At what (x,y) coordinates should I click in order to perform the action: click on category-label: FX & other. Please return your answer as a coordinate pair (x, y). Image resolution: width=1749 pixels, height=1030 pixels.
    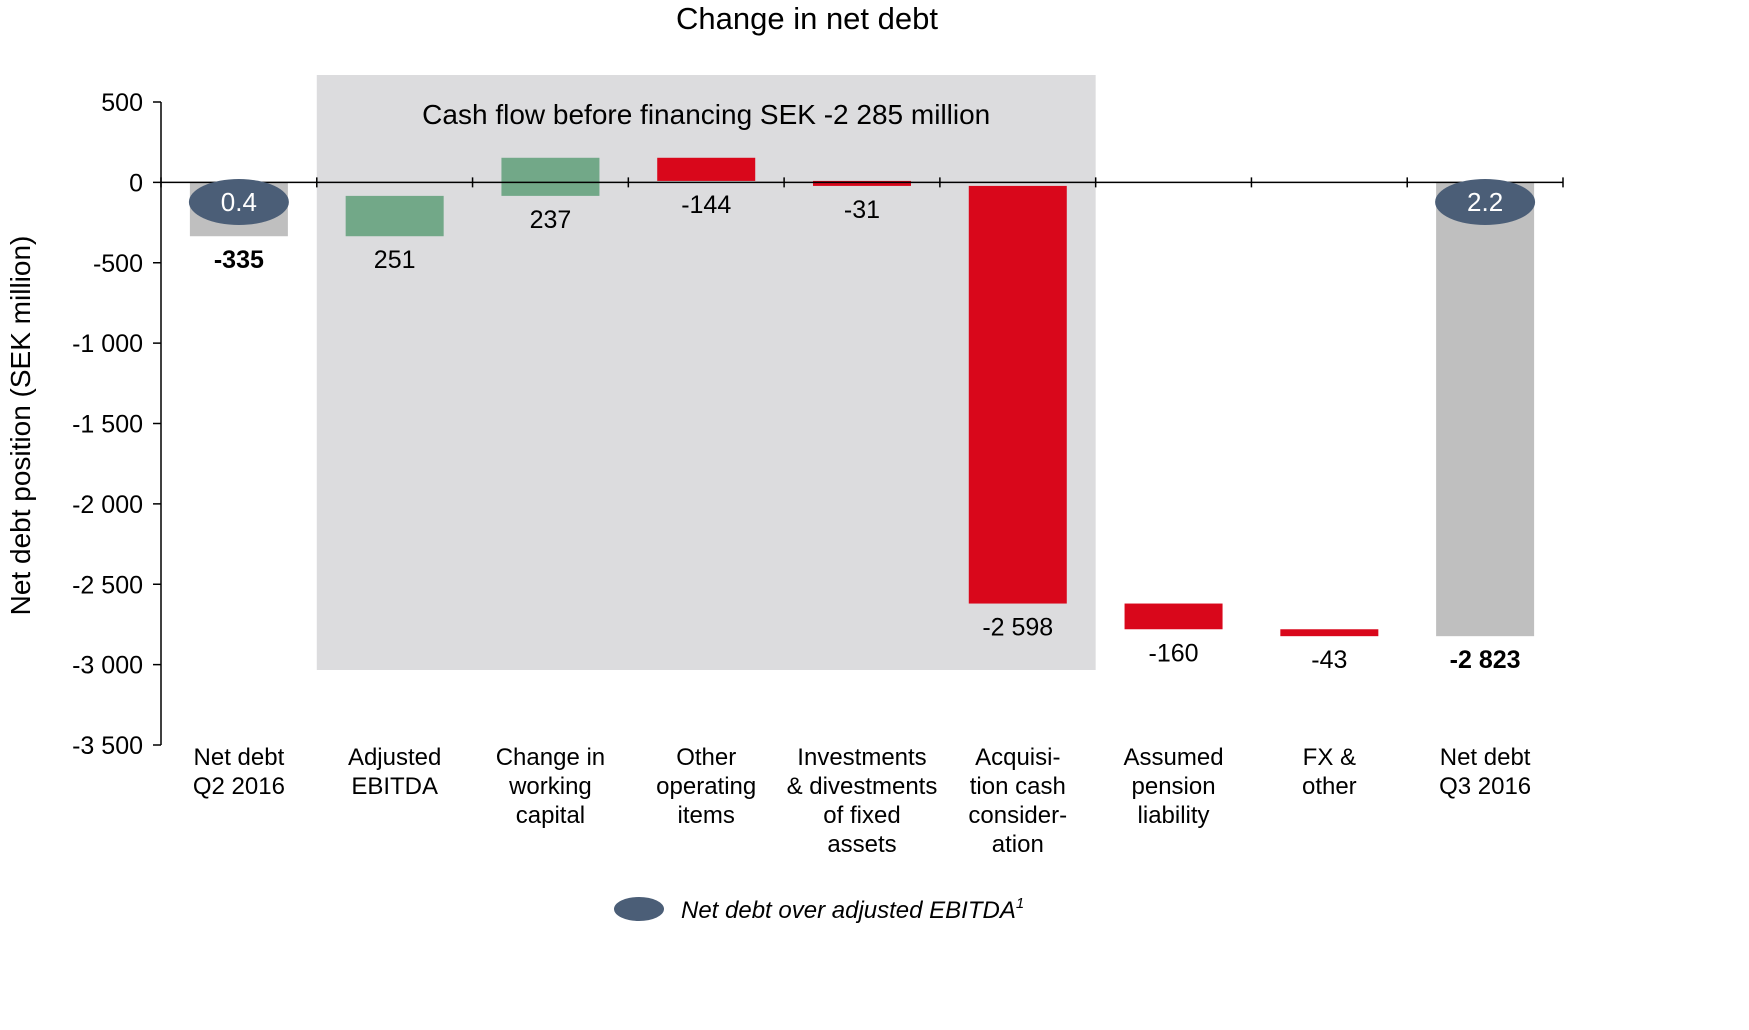
    Looking at the image, I should click on (1329, 772).